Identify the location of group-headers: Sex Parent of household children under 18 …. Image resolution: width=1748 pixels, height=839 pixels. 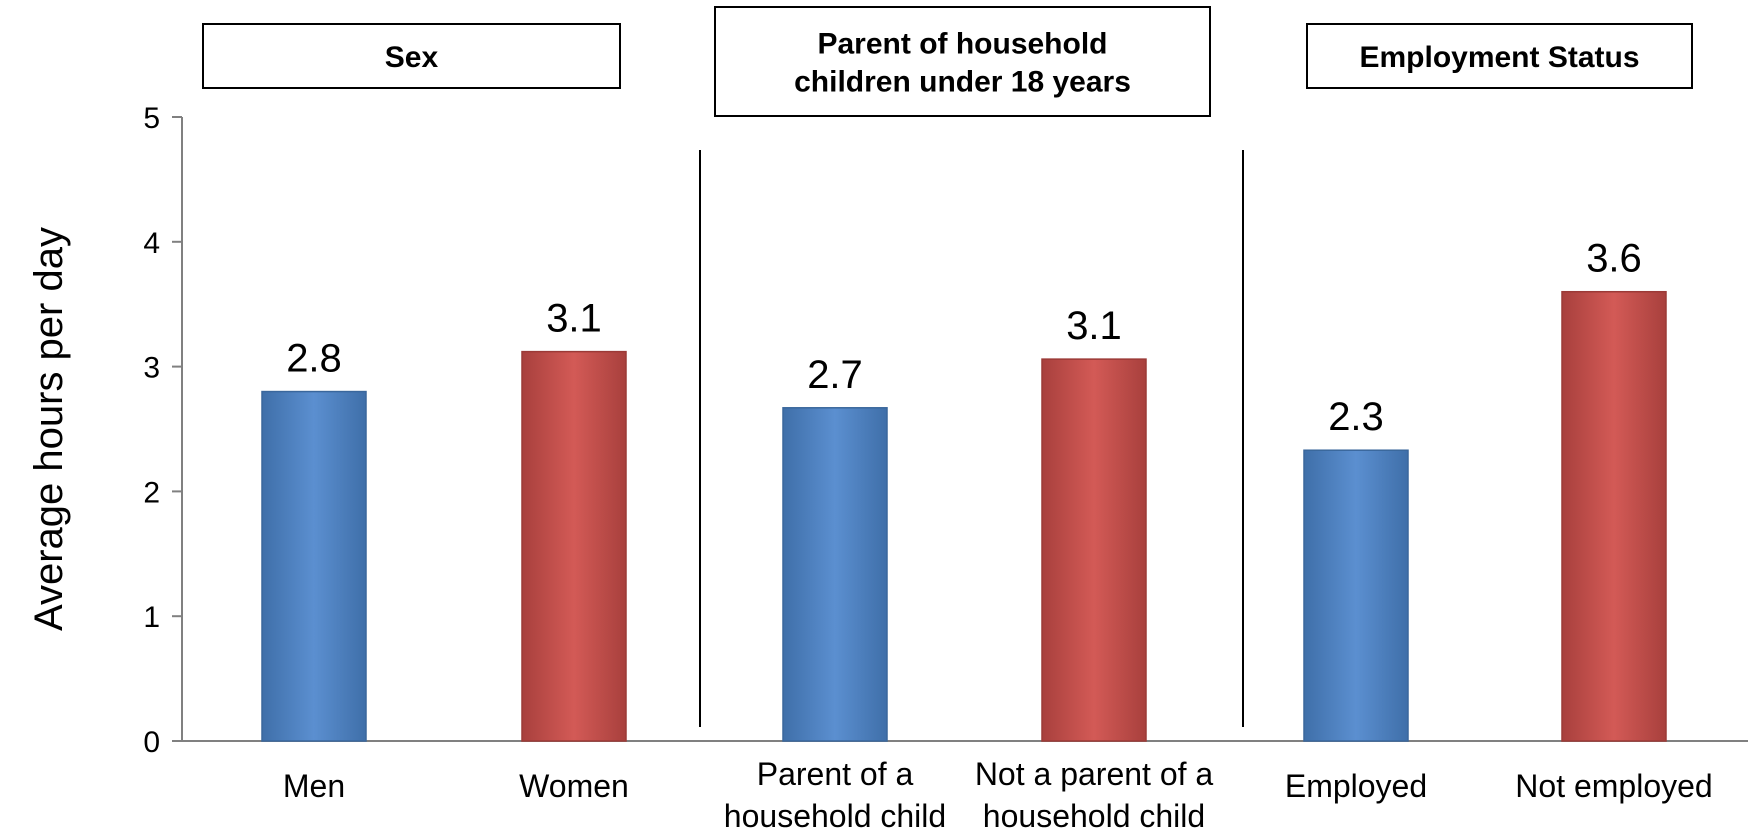
(947, 61).